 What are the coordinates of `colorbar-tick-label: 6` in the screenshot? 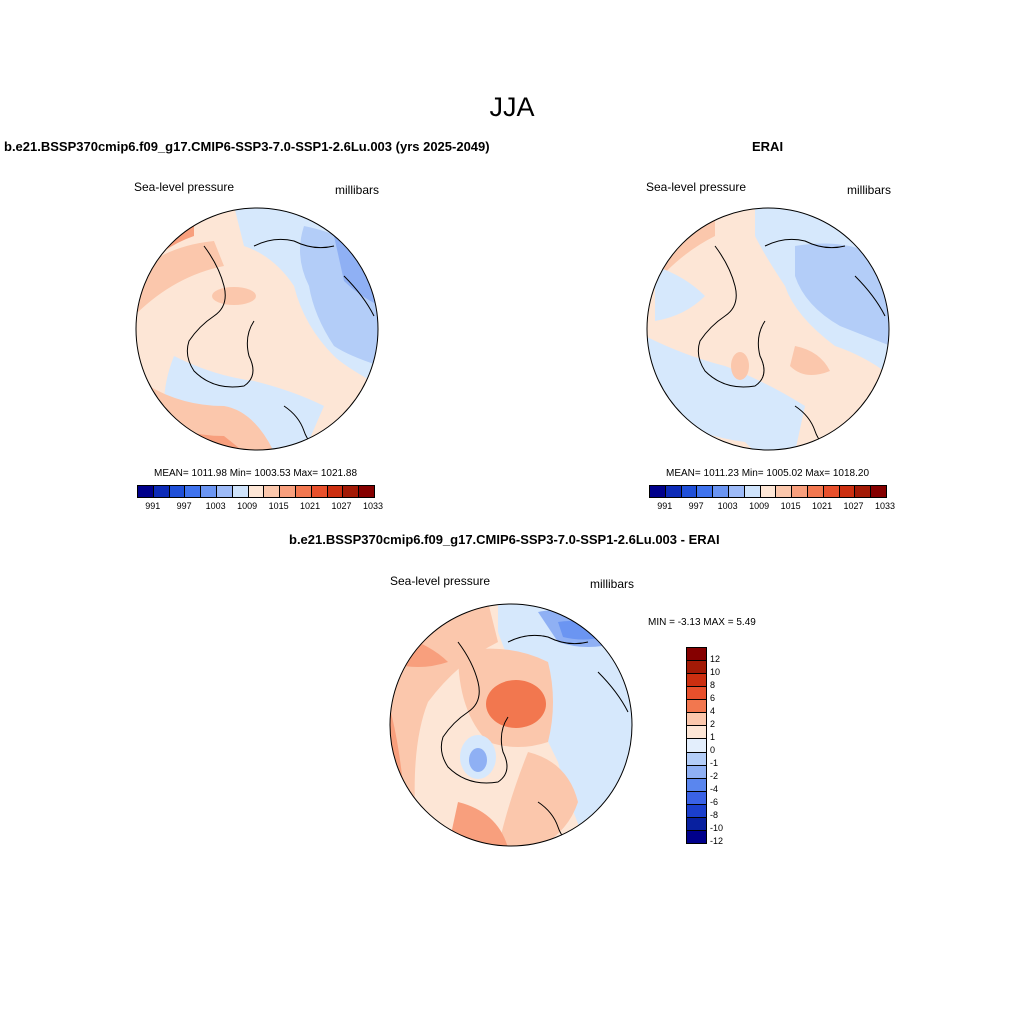 It's located at (713, 698).